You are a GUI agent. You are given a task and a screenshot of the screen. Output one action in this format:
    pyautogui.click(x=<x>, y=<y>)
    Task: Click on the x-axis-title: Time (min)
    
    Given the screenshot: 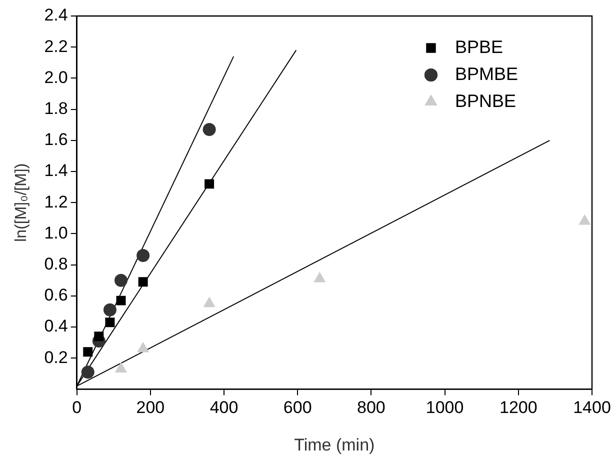 What is the action you would take?
    pyautogui.click(x=334, y=444)
    